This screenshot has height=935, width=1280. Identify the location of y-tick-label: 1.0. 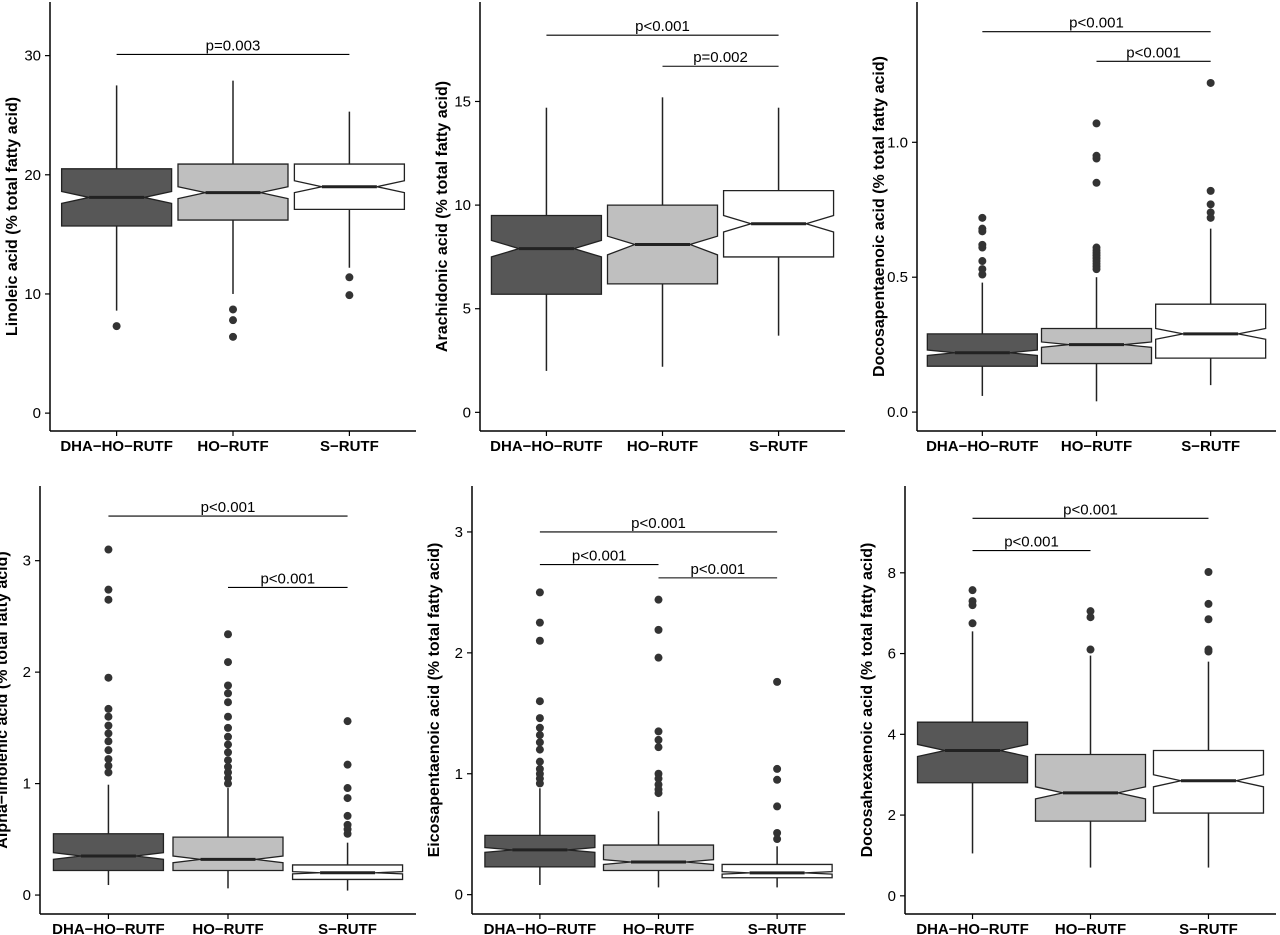
(897, 142).